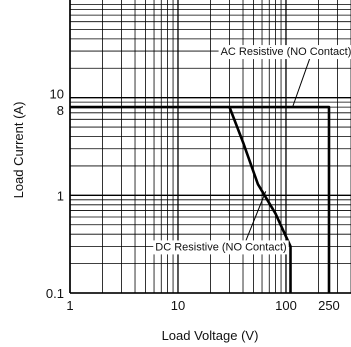 The height and width of the screenshot is (347, 351). Describe the element at coordinates (329, 305) in the screenshot. I see `x-tick-label: 250` at that location.